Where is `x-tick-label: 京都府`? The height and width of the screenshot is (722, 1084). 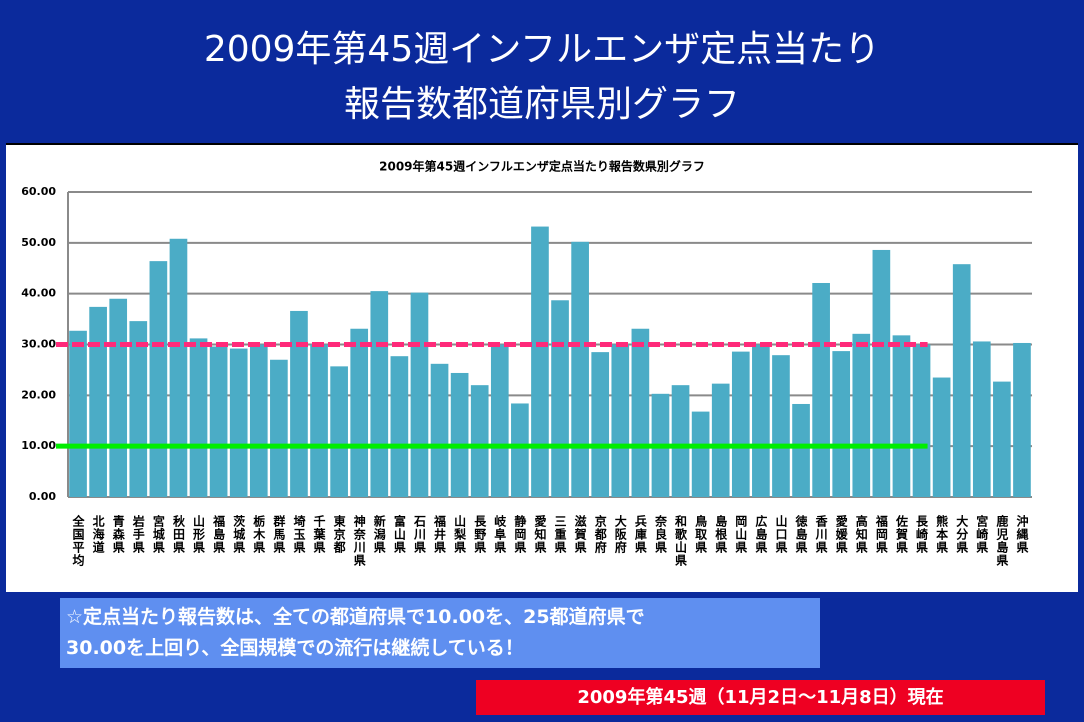 x-tick-label: 京都府 is located at coordinates (600, 534).